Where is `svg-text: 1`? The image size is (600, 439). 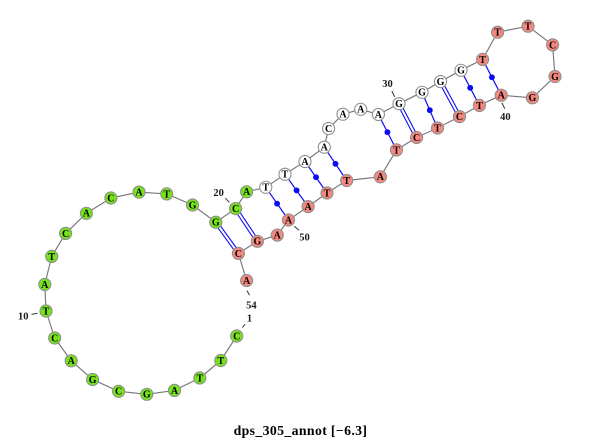
svg-text: 1 is located at coordinates (249, 319).